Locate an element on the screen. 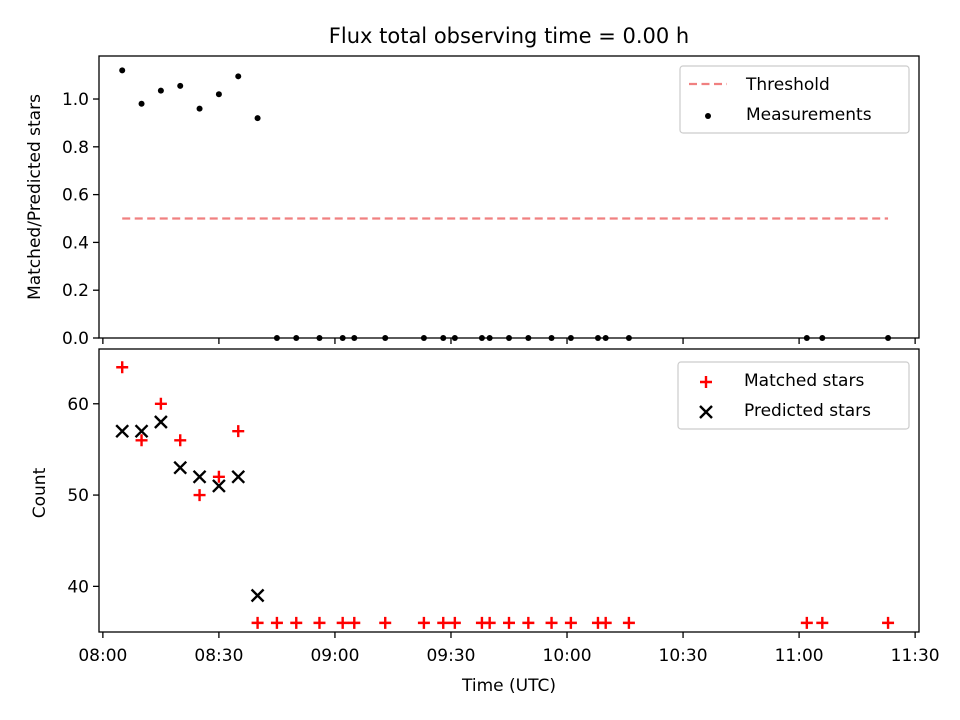 This screenshot has width=960, height=720. bottom-legend: Matched stars Predicted stars is located at coordinates (793, 395).